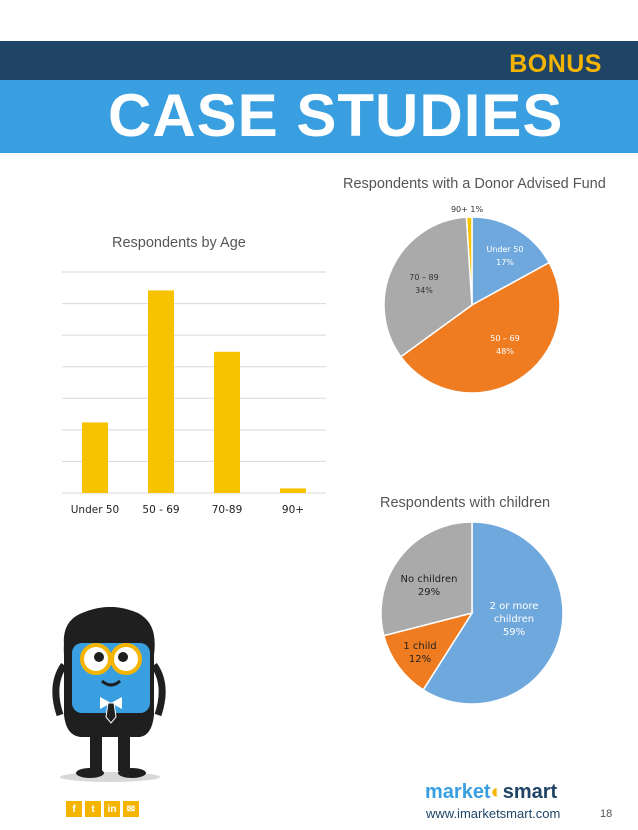 The width and height of the screenshot is (638, 830). What do you see at coordinates (465, 503) in the screenshot?
I see `children-chart-title: Respondents with children` at bounding box center [465, 503].